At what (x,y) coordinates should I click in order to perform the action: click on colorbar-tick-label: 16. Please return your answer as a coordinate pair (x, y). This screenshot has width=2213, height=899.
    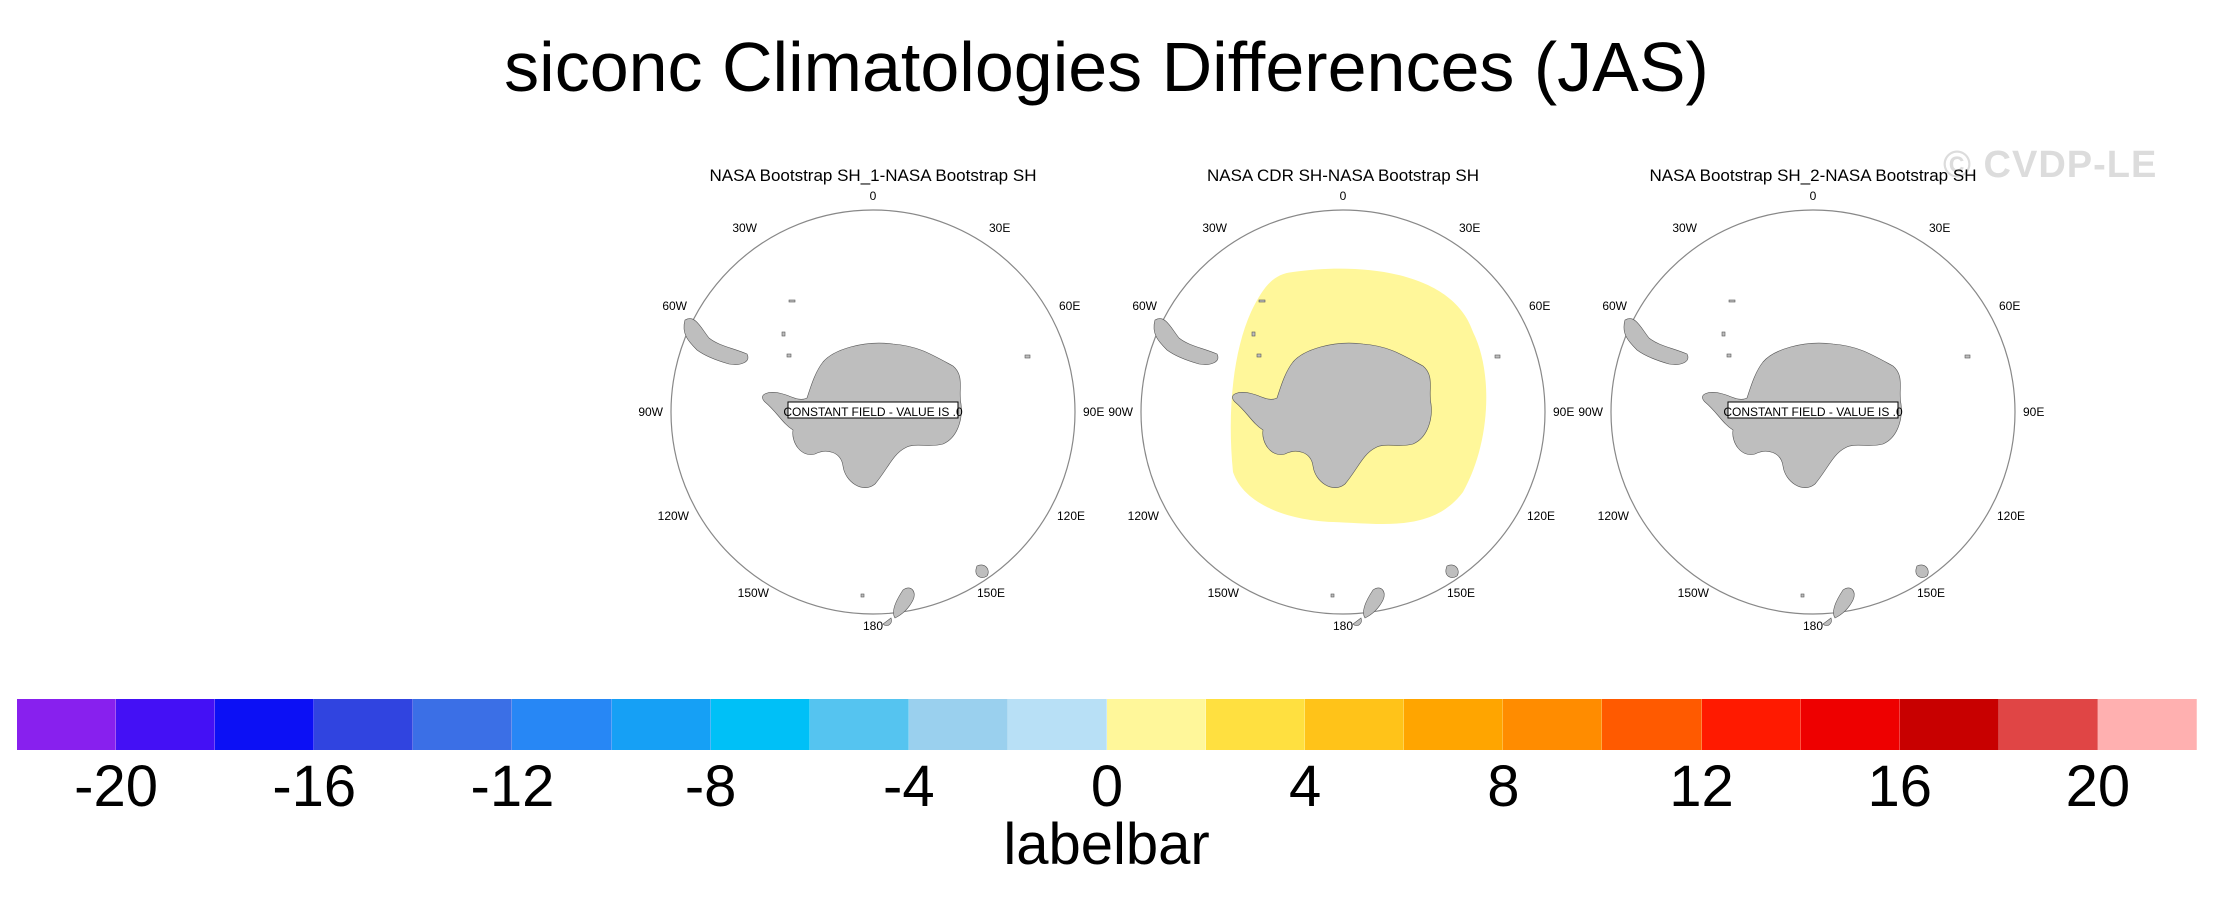
    Looking at the image, I should click on (1899, 786).